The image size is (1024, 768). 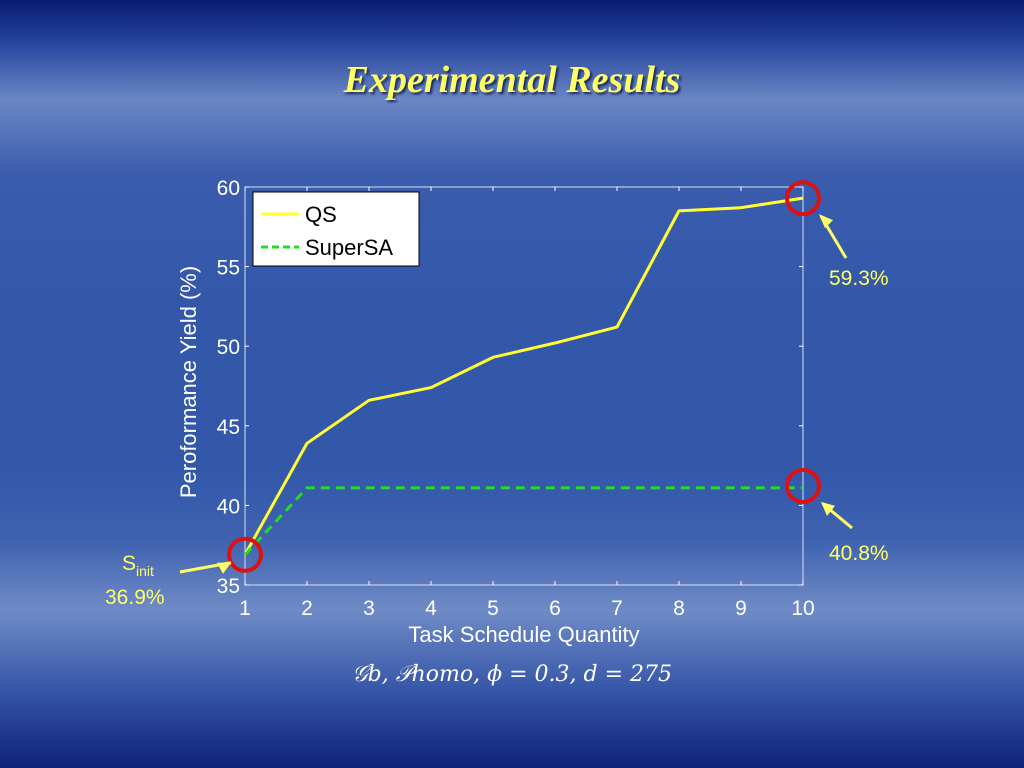 I want to click on x-tick-label: 3, so click(x=369, y=608).